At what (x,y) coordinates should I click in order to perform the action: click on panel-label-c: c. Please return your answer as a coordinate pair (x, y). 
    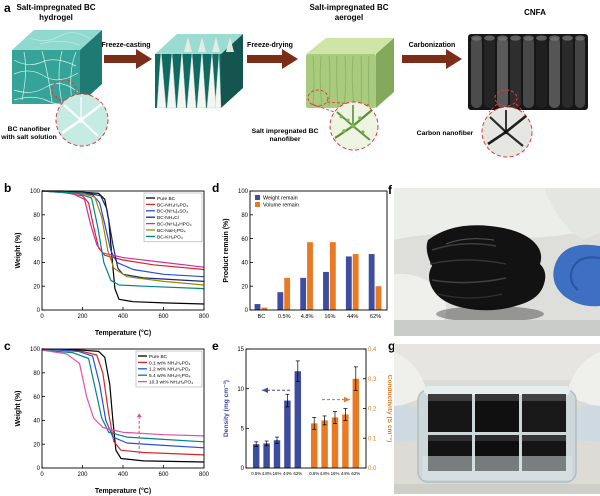
    Looking at the image, I should click on (7, 346).